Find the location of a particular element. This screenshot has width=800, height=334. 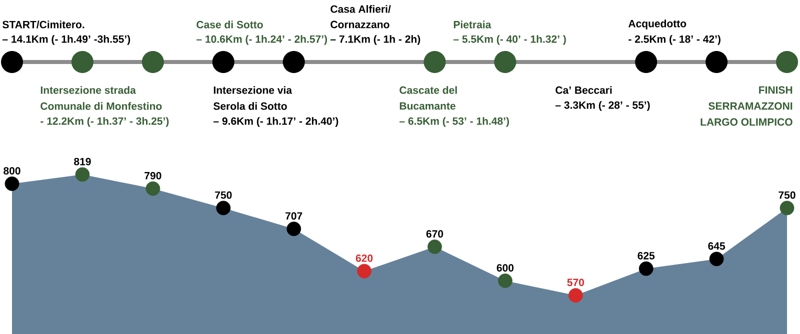

data-label: 620 is located at coordinates (364, 258).